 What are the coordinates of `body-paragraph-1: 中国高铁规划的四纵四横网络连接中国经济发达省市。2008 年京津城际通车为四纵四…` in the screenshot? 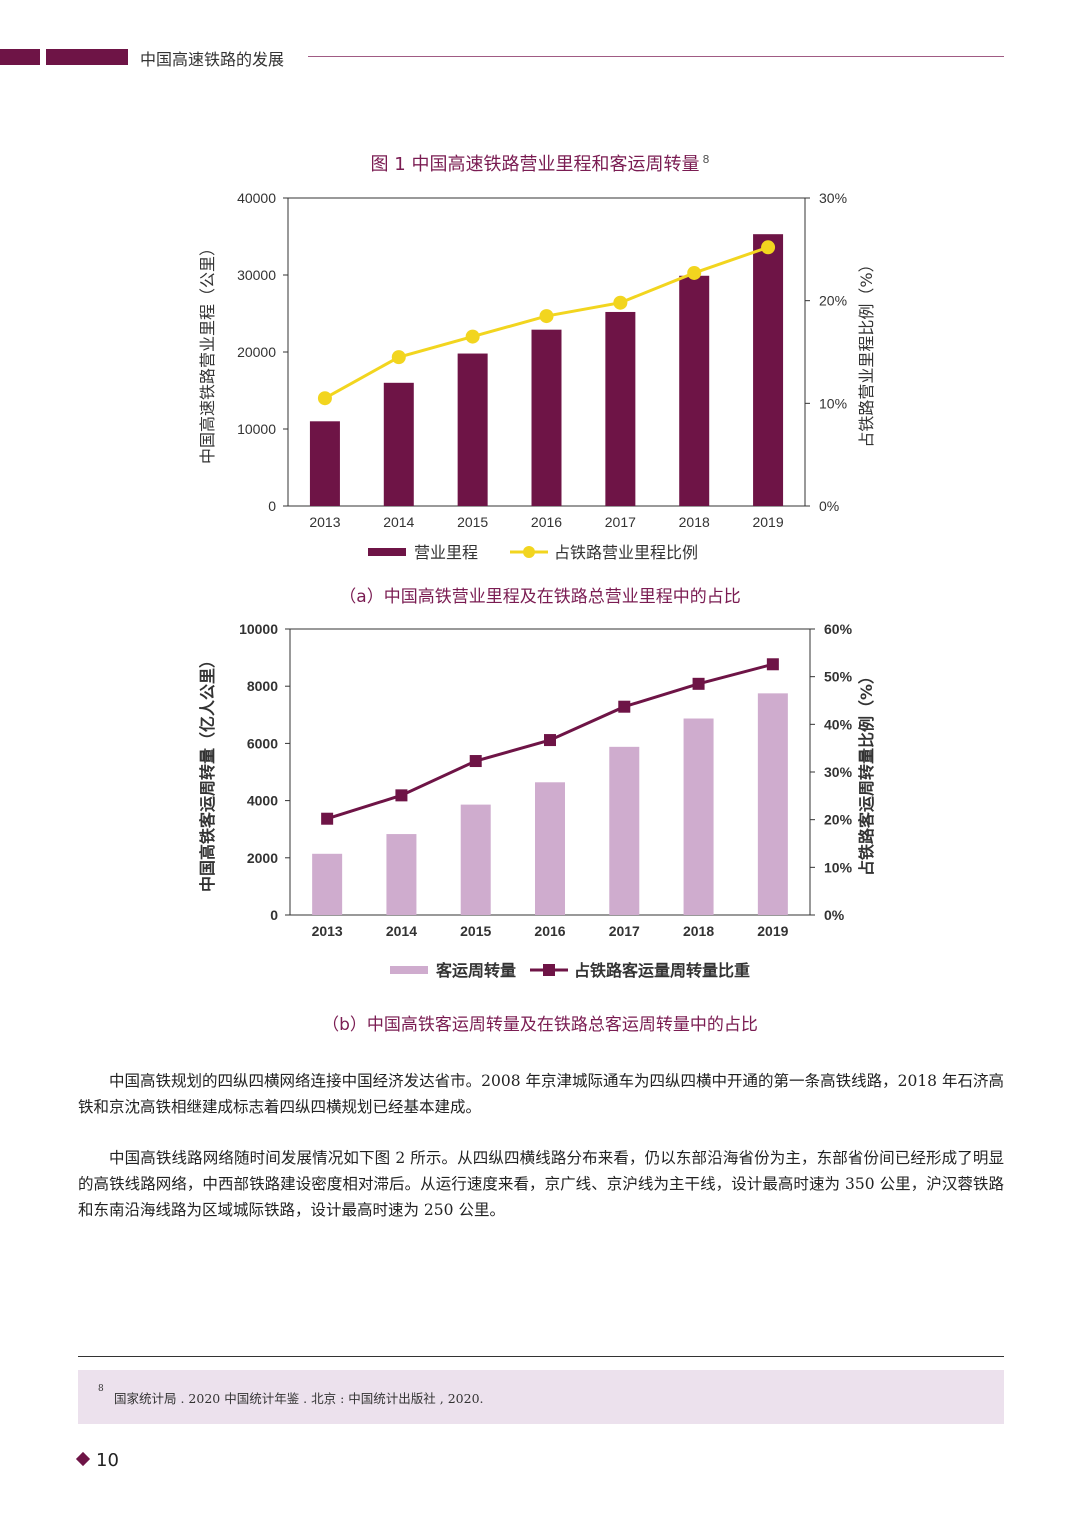 It's located at (541, 1094).